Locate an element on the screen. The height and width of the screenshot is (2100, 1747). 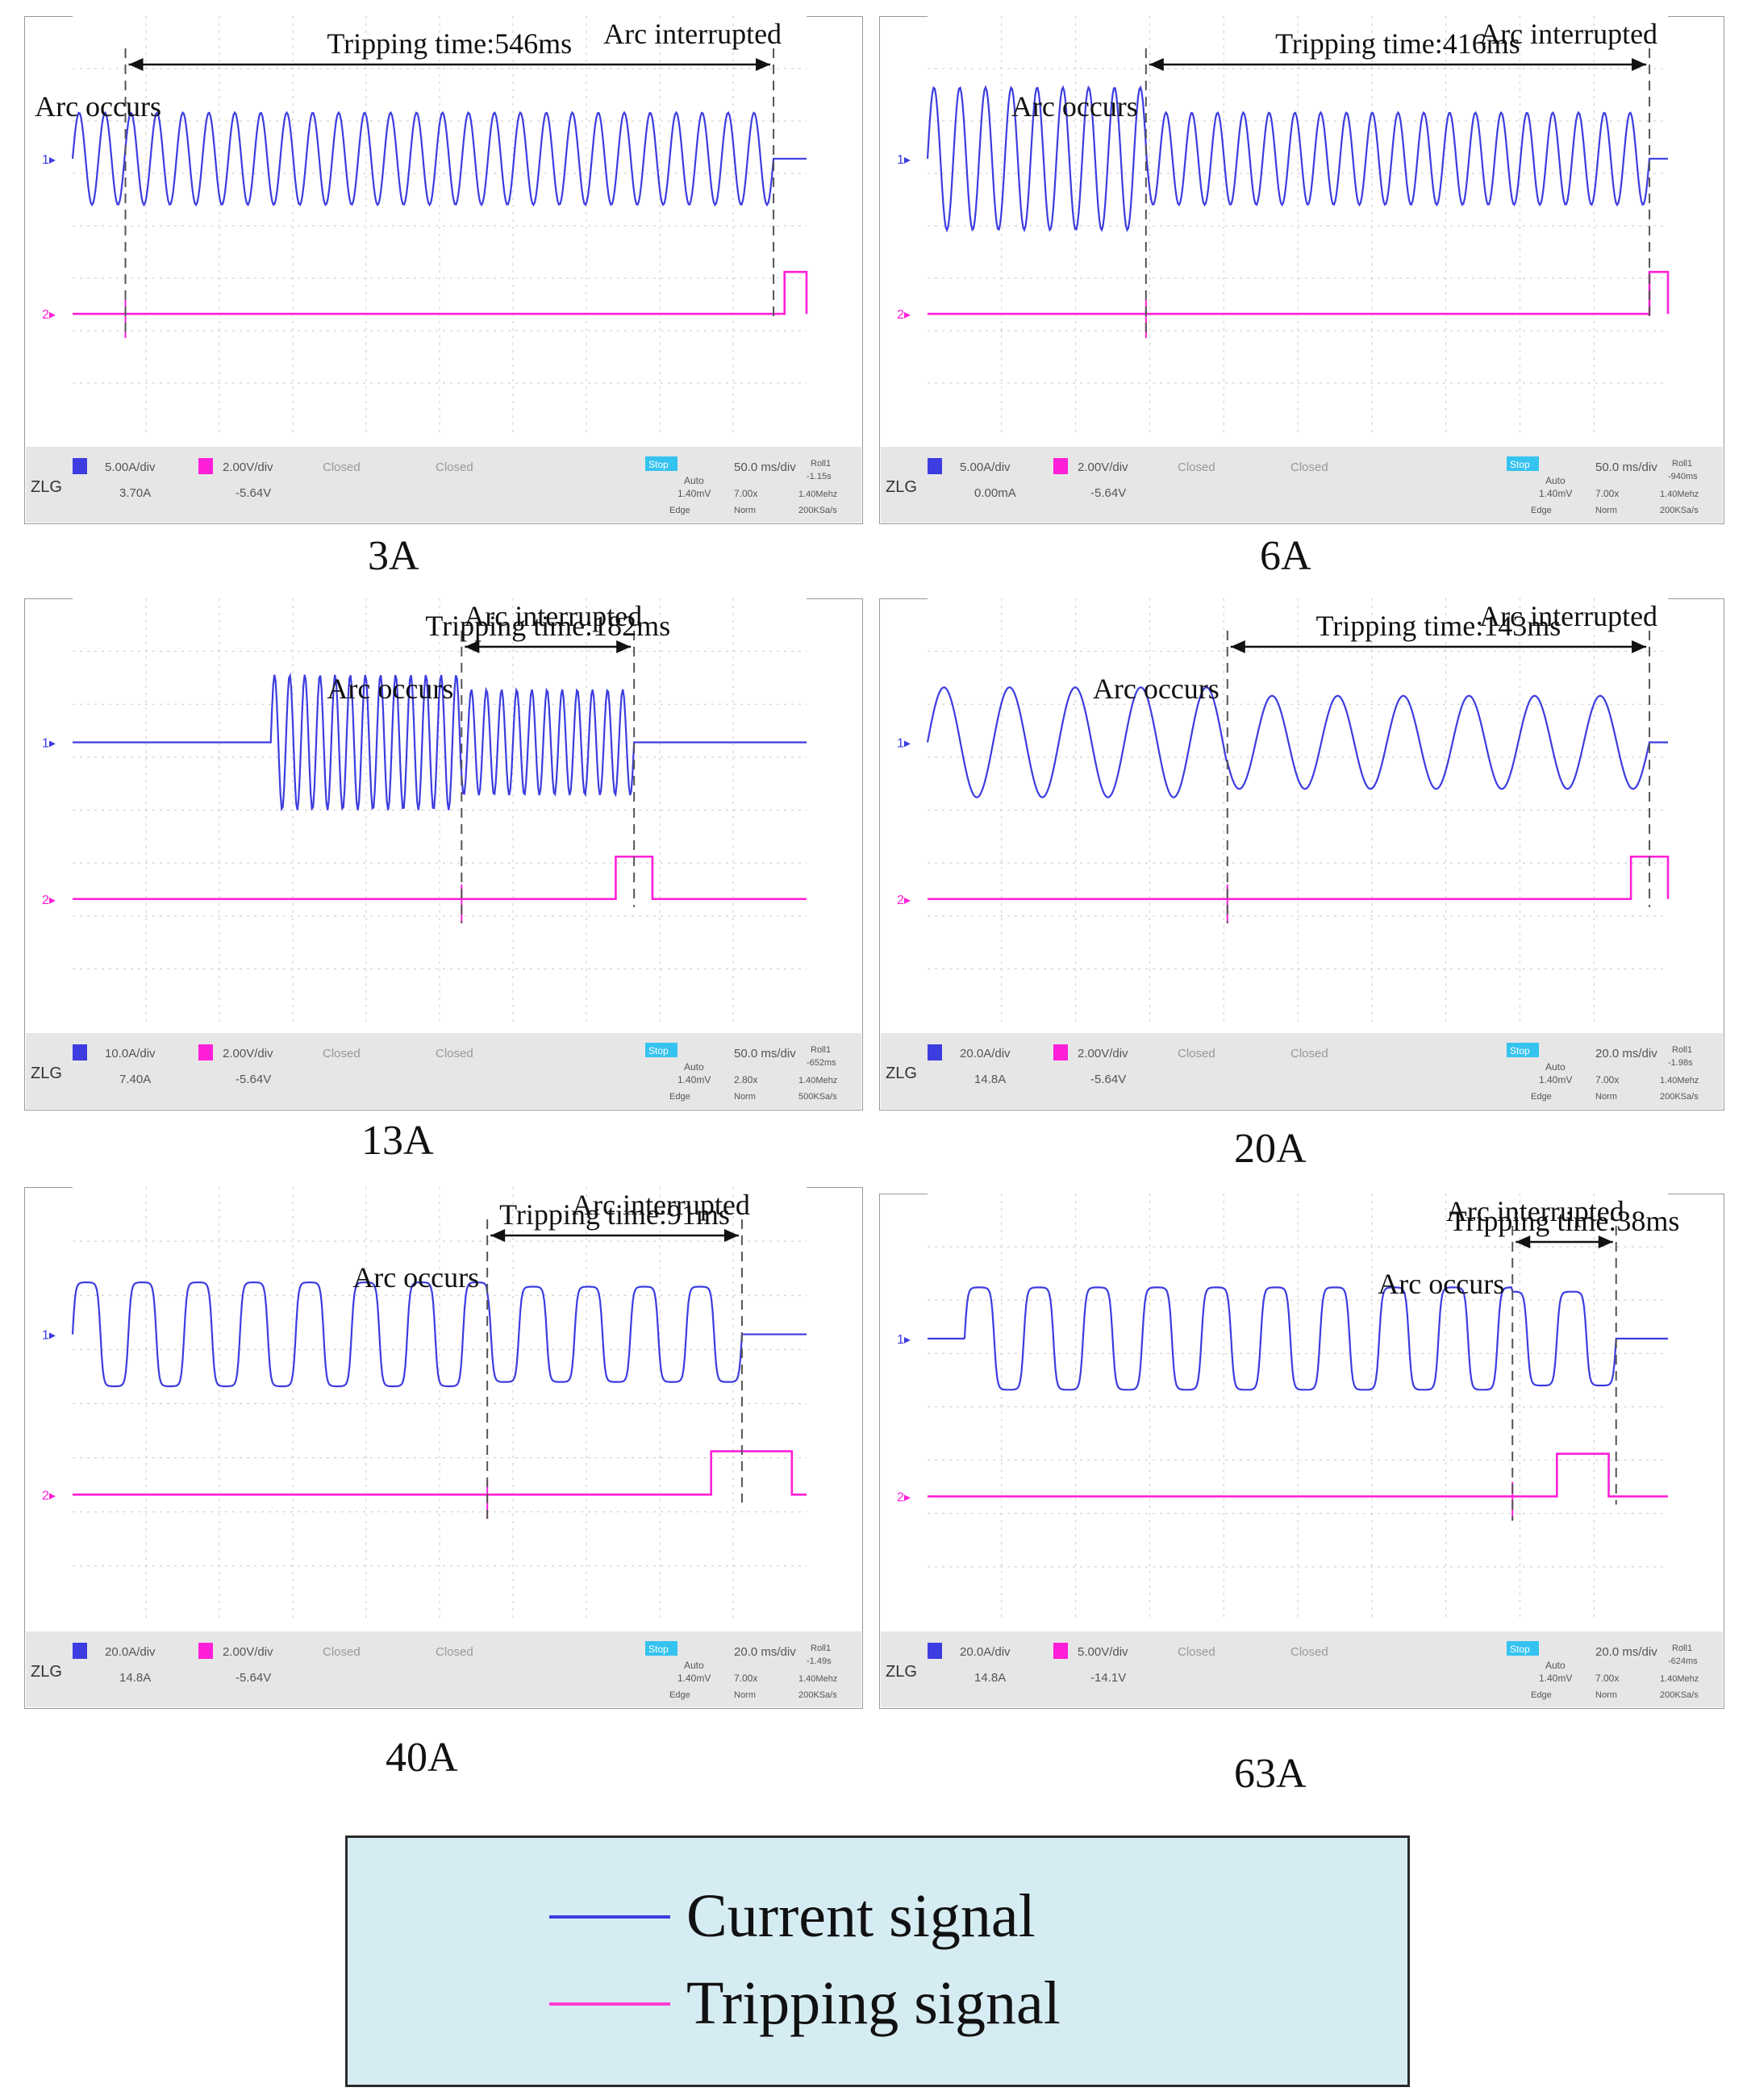
ch1-scale: 10.0A/div is located at coordinates (130, 1053).